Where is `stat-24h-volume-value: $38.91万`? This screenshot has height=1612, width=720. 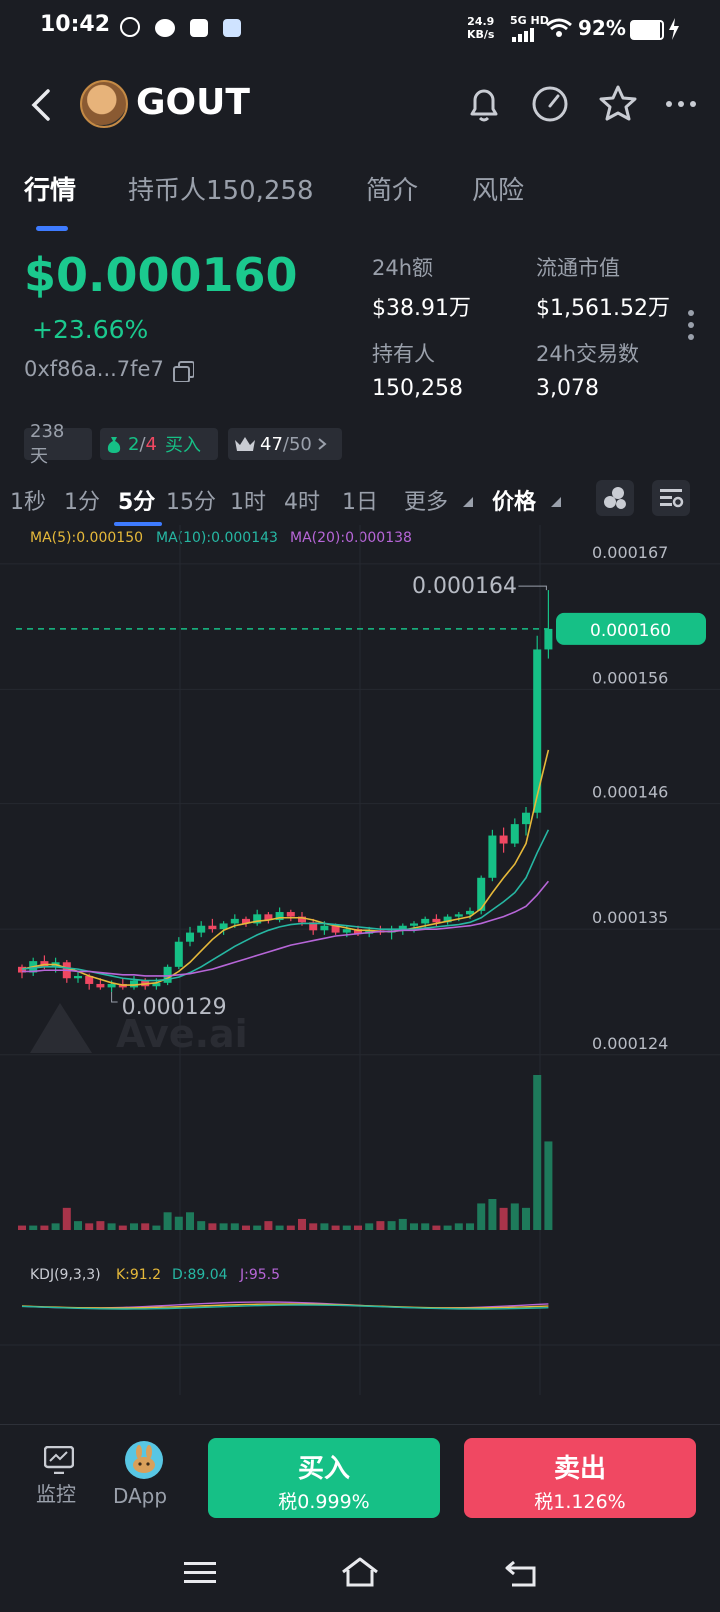
stat-24h-volume-value: $38.91万 is located at coordinates (421, 308).